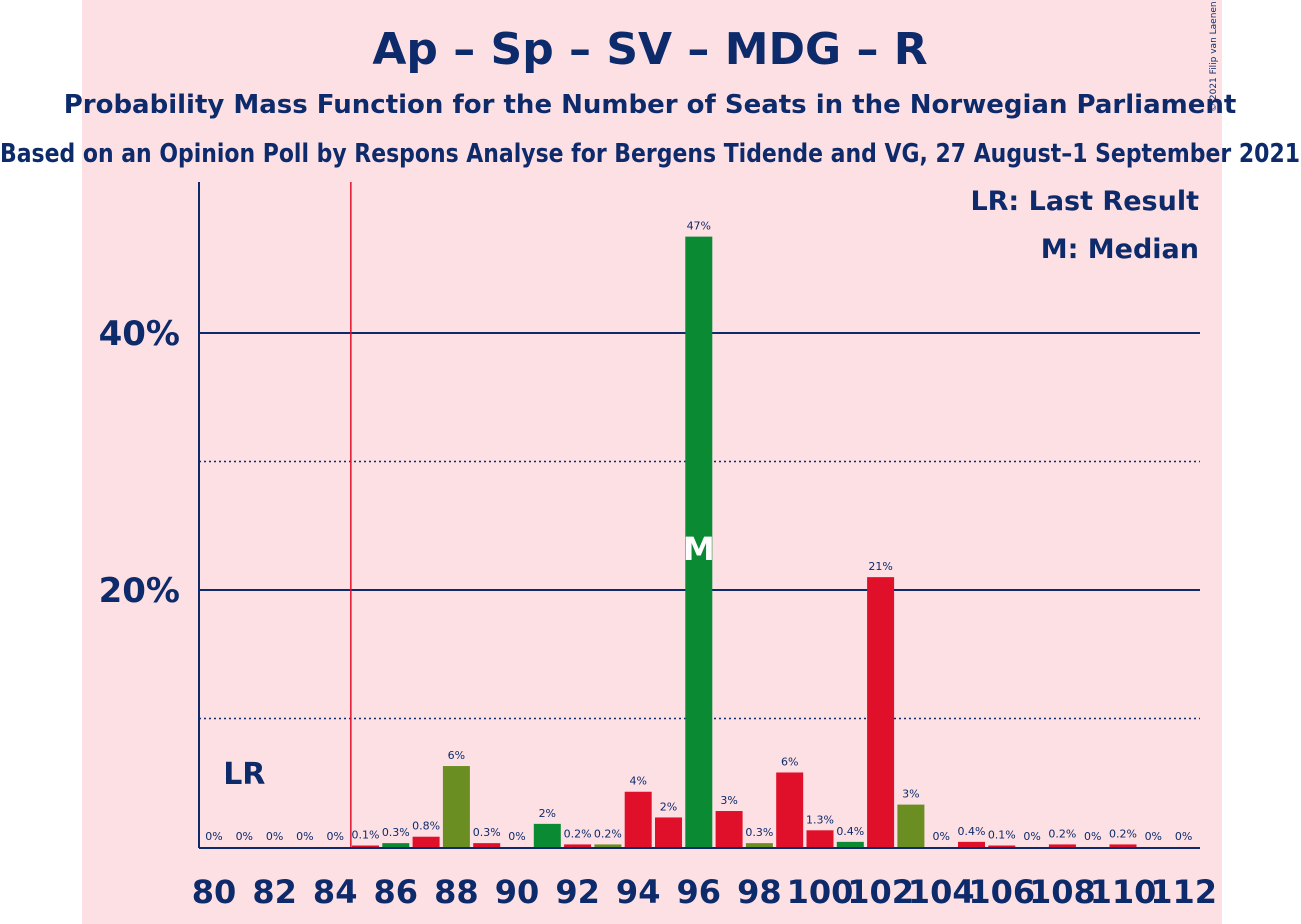 Image resolution: width=1301 pixels, height=924 pixels. What do you see at coordinates (396, 892) in the screenshot?
I see `x-tick-label: 86` at bounding box center [396, 892].